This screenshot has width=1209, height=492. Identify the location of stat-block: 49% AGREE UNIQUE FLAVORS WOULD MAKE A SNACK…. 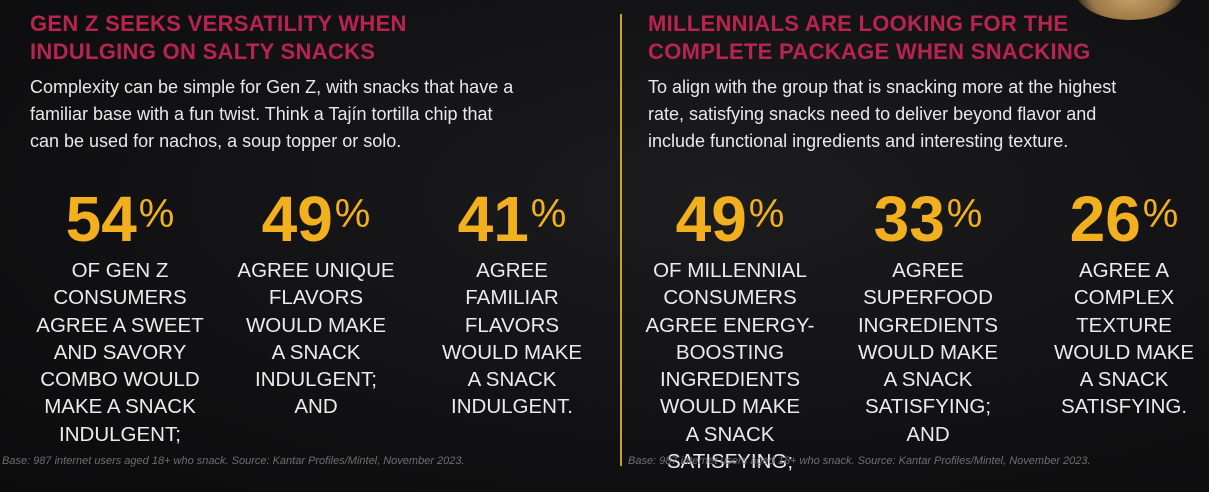
(316, 299).